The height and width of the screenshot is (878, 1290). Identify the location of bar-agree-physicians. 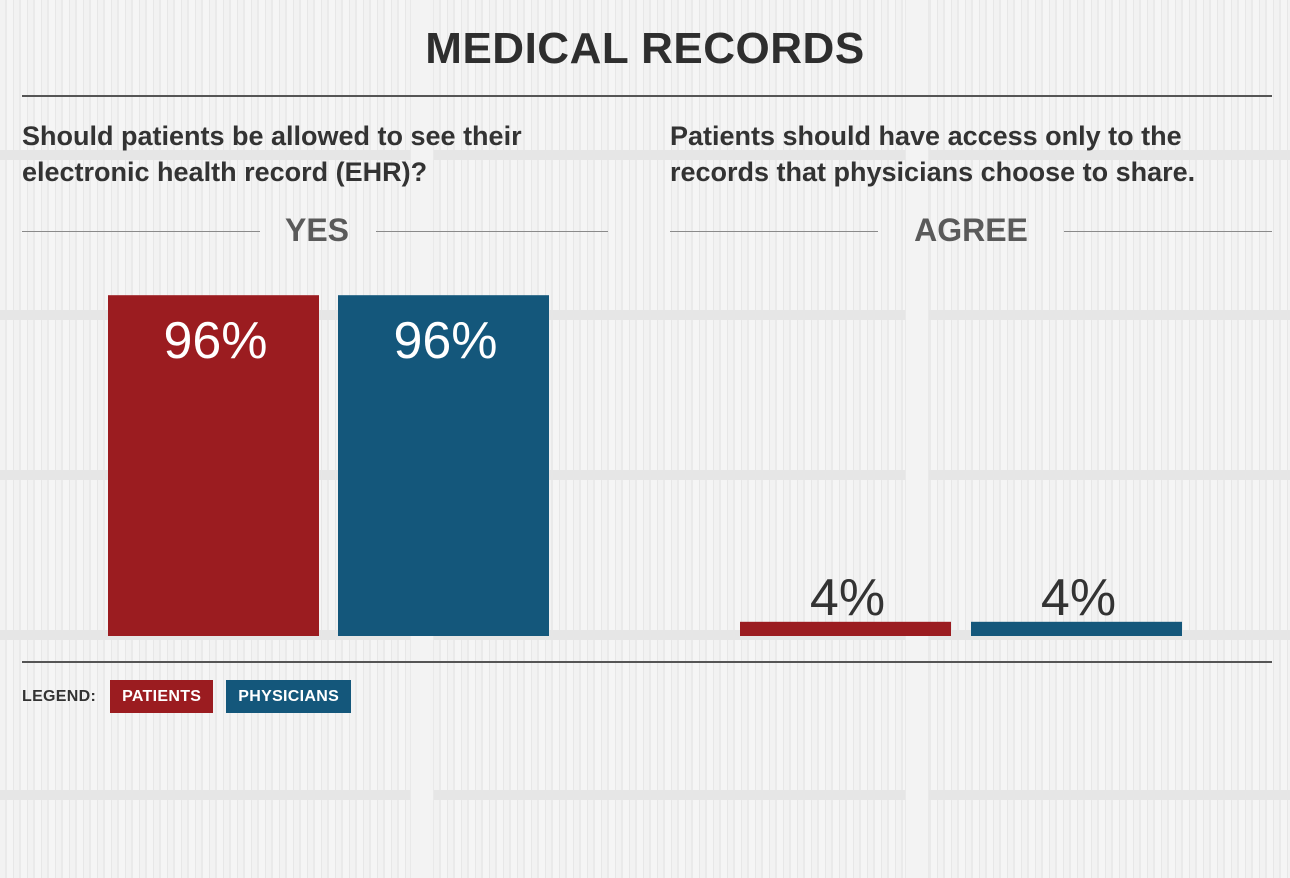
(1076, 628).